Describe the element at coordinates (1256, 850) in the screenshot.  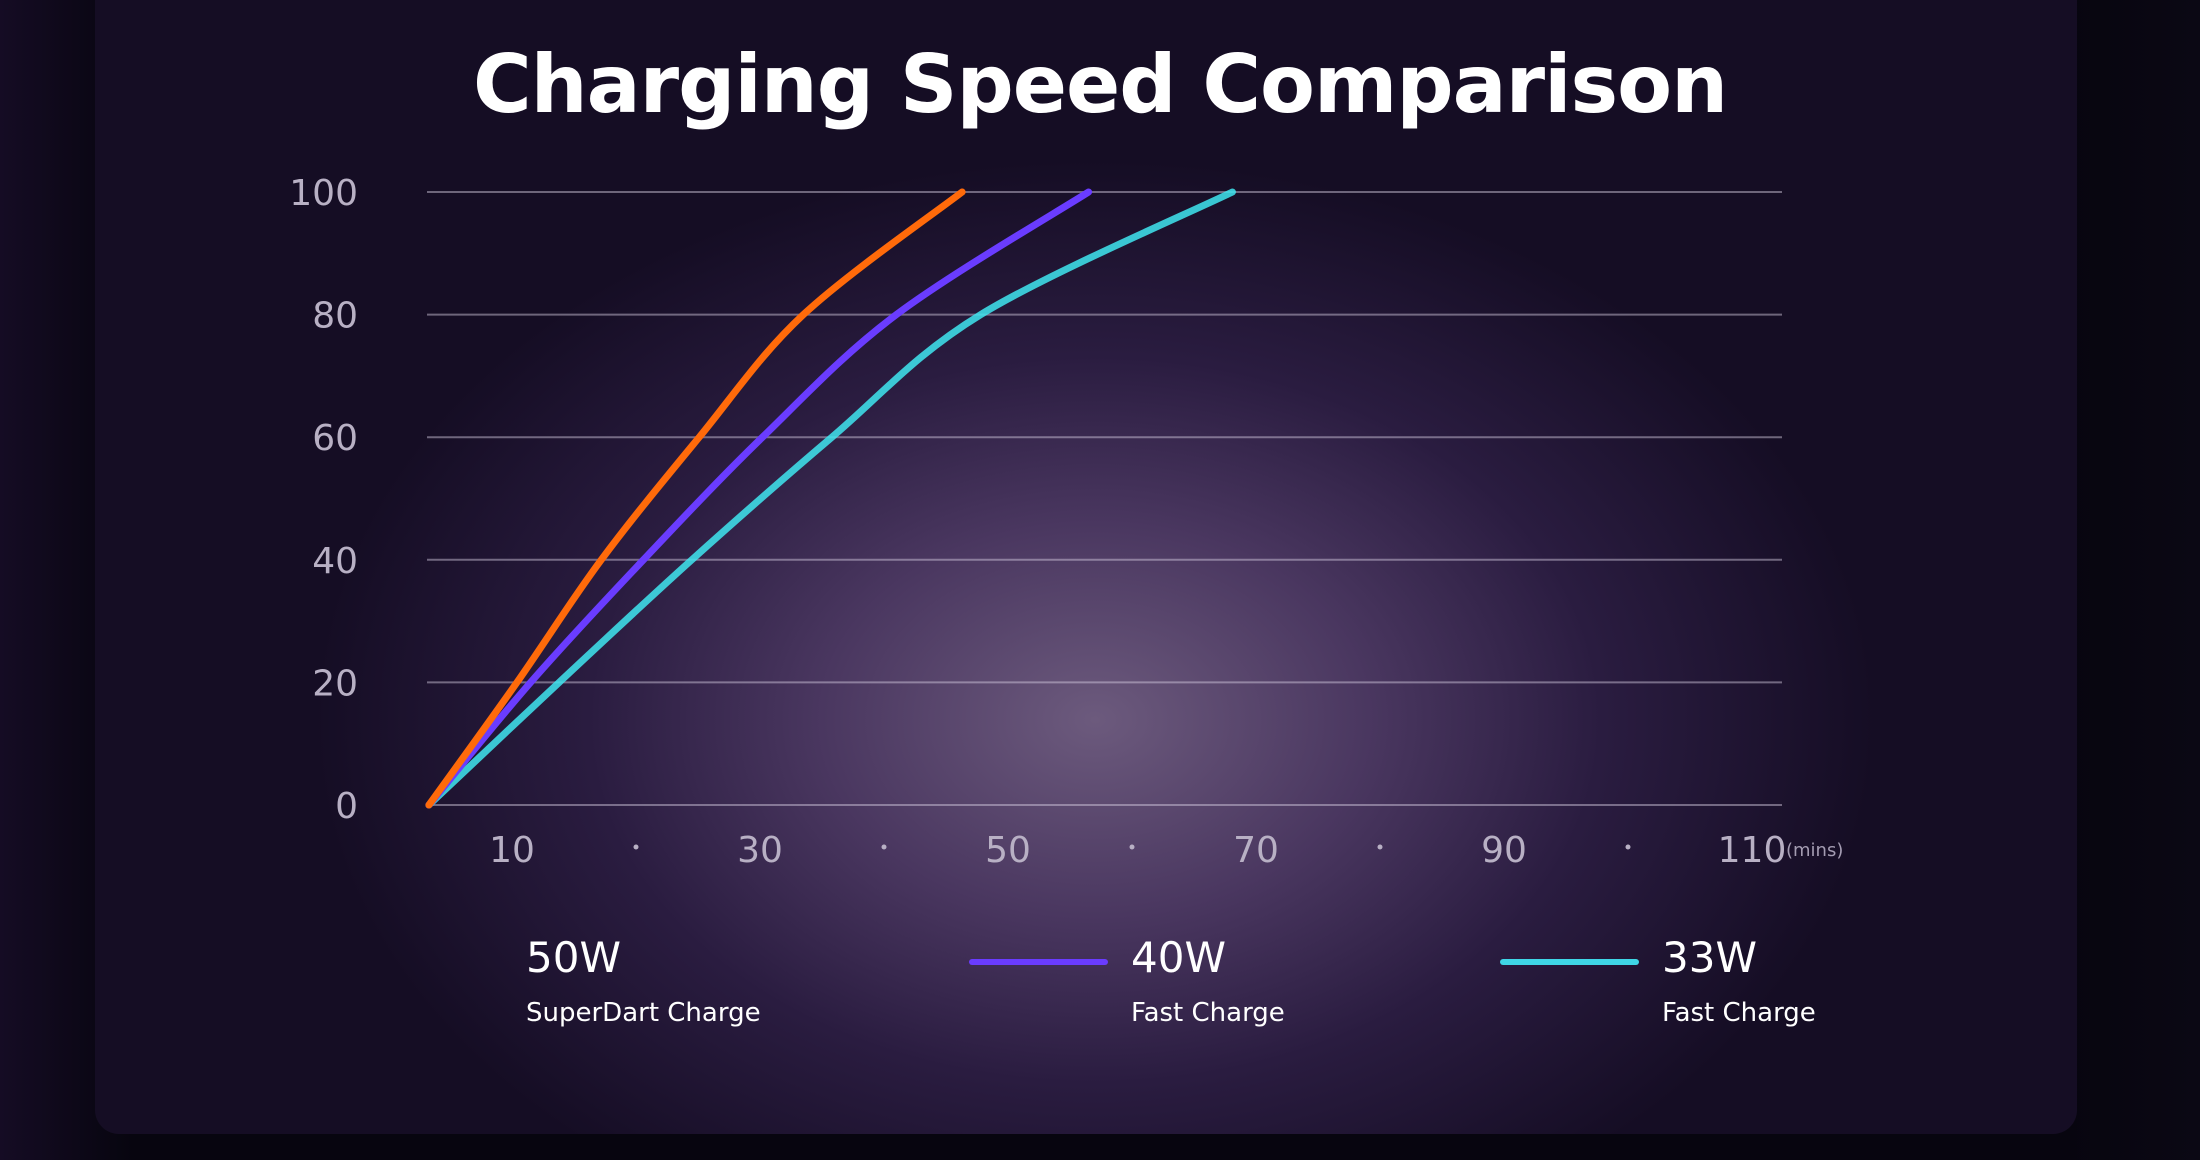
I see `x-tick-label: 70` at that location.